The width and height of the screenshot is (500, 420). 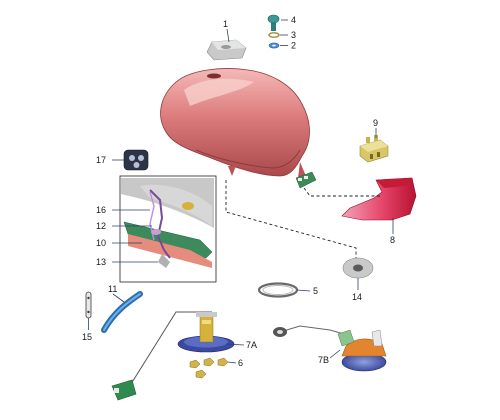 What do you see at coordinates (87, 337) in the screenshot?
I see `callout-15: 15` at bounding box center [87, 337].